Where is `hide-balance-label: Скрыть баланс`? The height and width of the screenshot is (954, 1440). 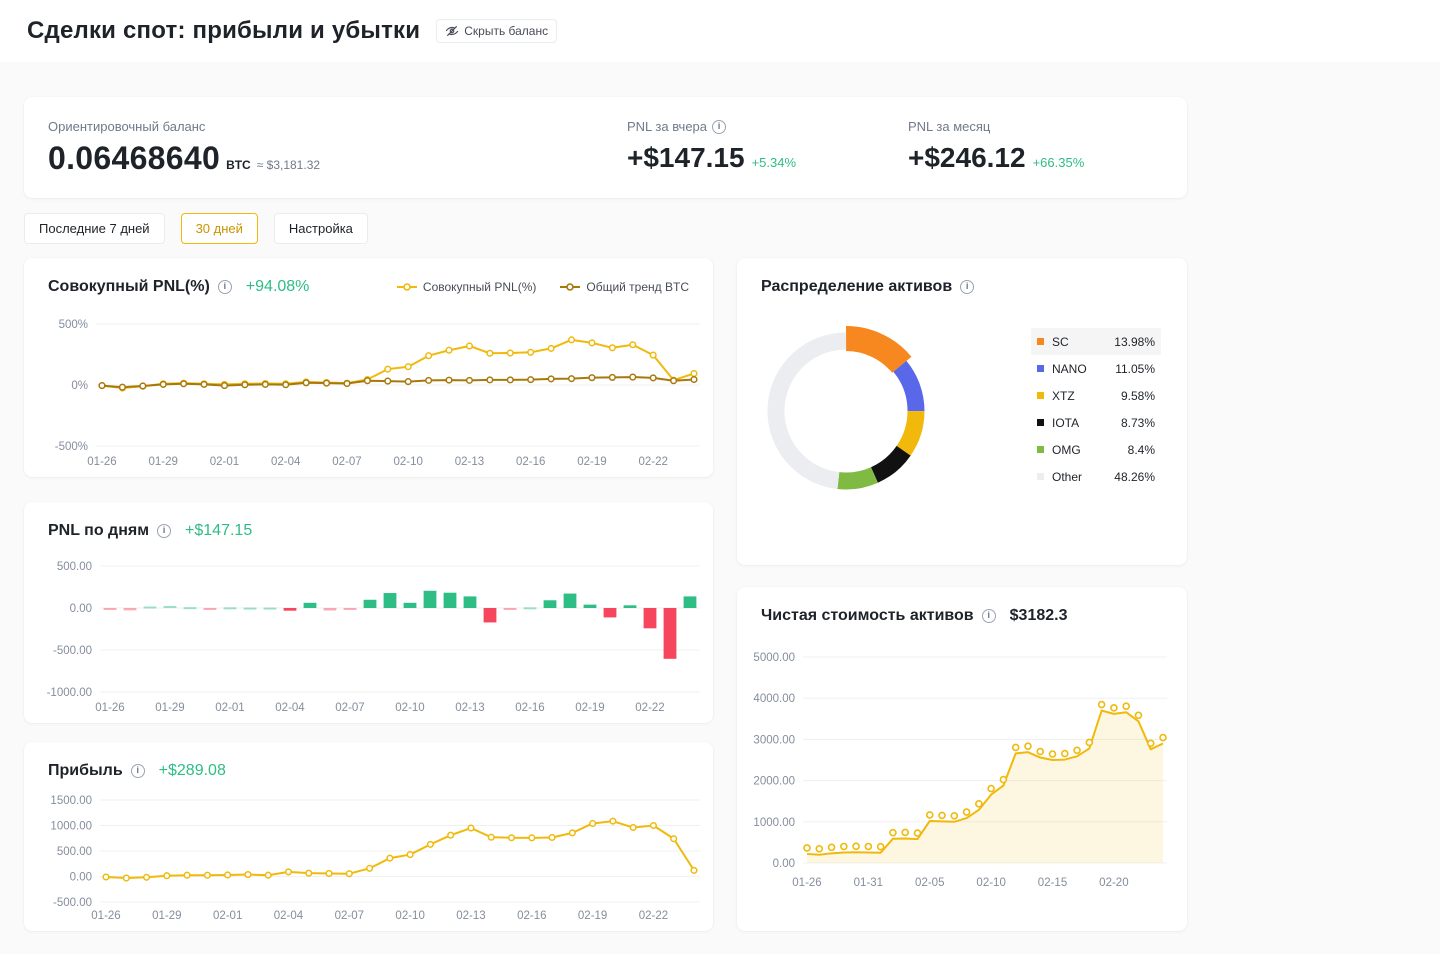 hide-balance-label: Скрыть баланс is located at coordinates (506, 31).